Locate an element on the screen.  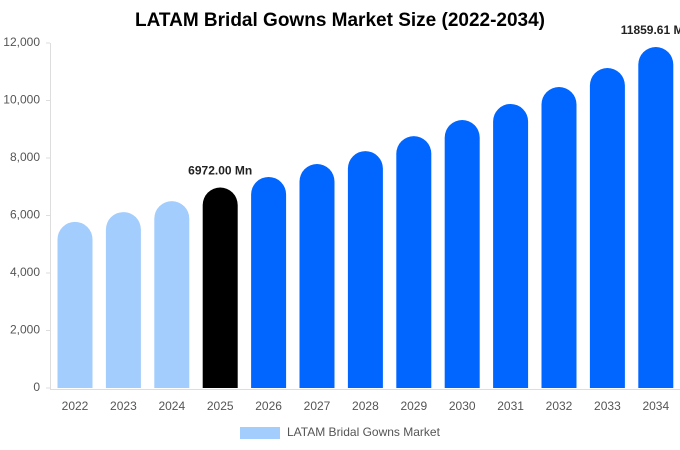
x-tick-label: 2026 is located at coordinates (268, 406).